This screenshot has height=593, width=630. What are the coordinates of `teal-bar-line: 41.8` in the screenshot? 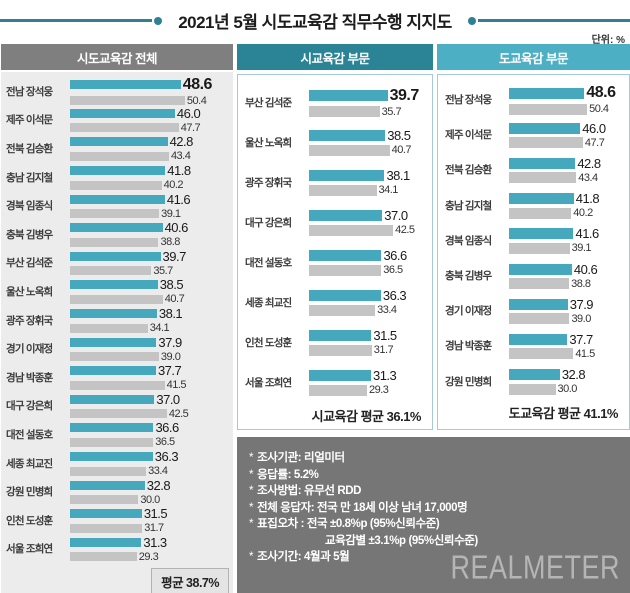 It's located at (149, 170).